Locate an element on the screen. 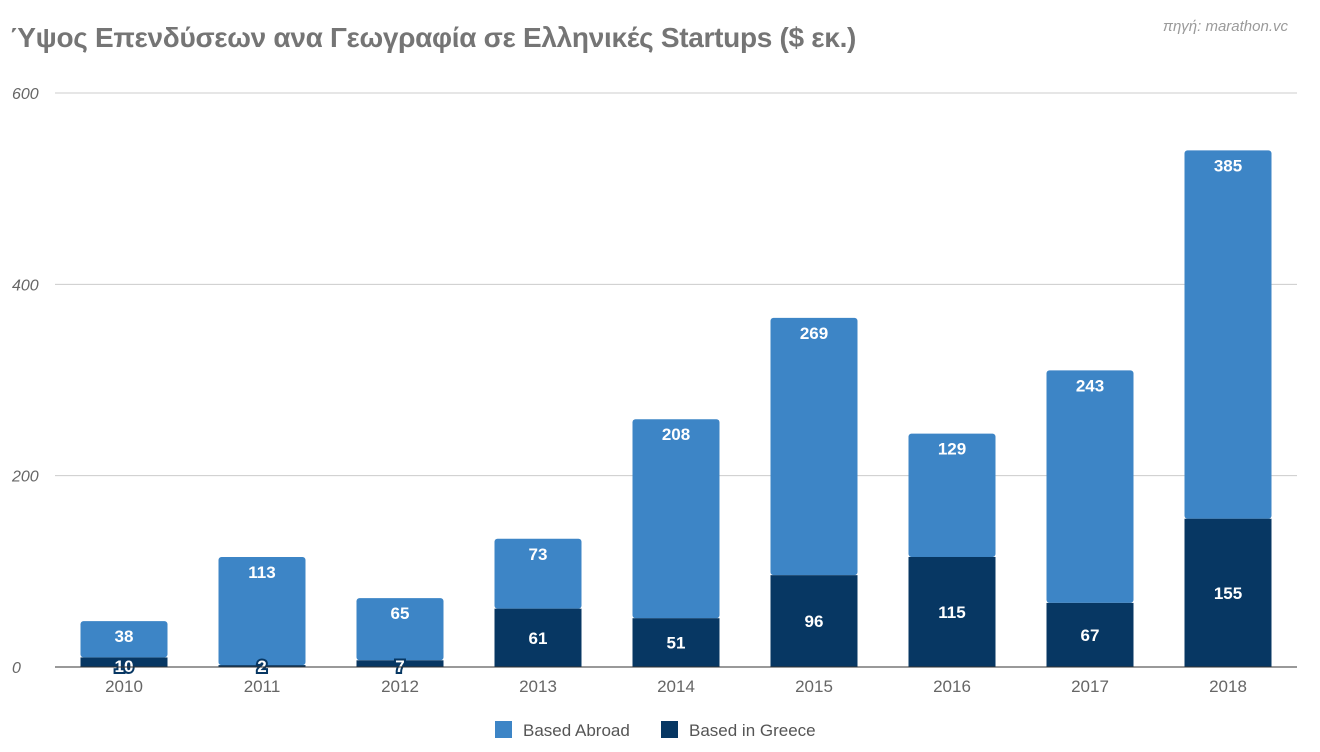  data-label-abroad: 269 is located at coordinates (814, 333).